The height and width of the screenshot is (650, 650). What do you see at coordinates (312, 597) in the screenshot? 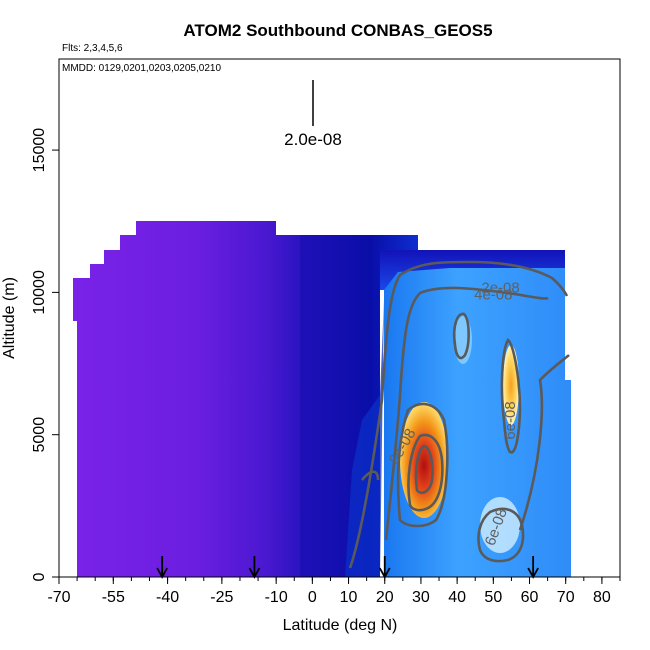
I see `x-tick-label: 0` at bounding box center [312, 597].